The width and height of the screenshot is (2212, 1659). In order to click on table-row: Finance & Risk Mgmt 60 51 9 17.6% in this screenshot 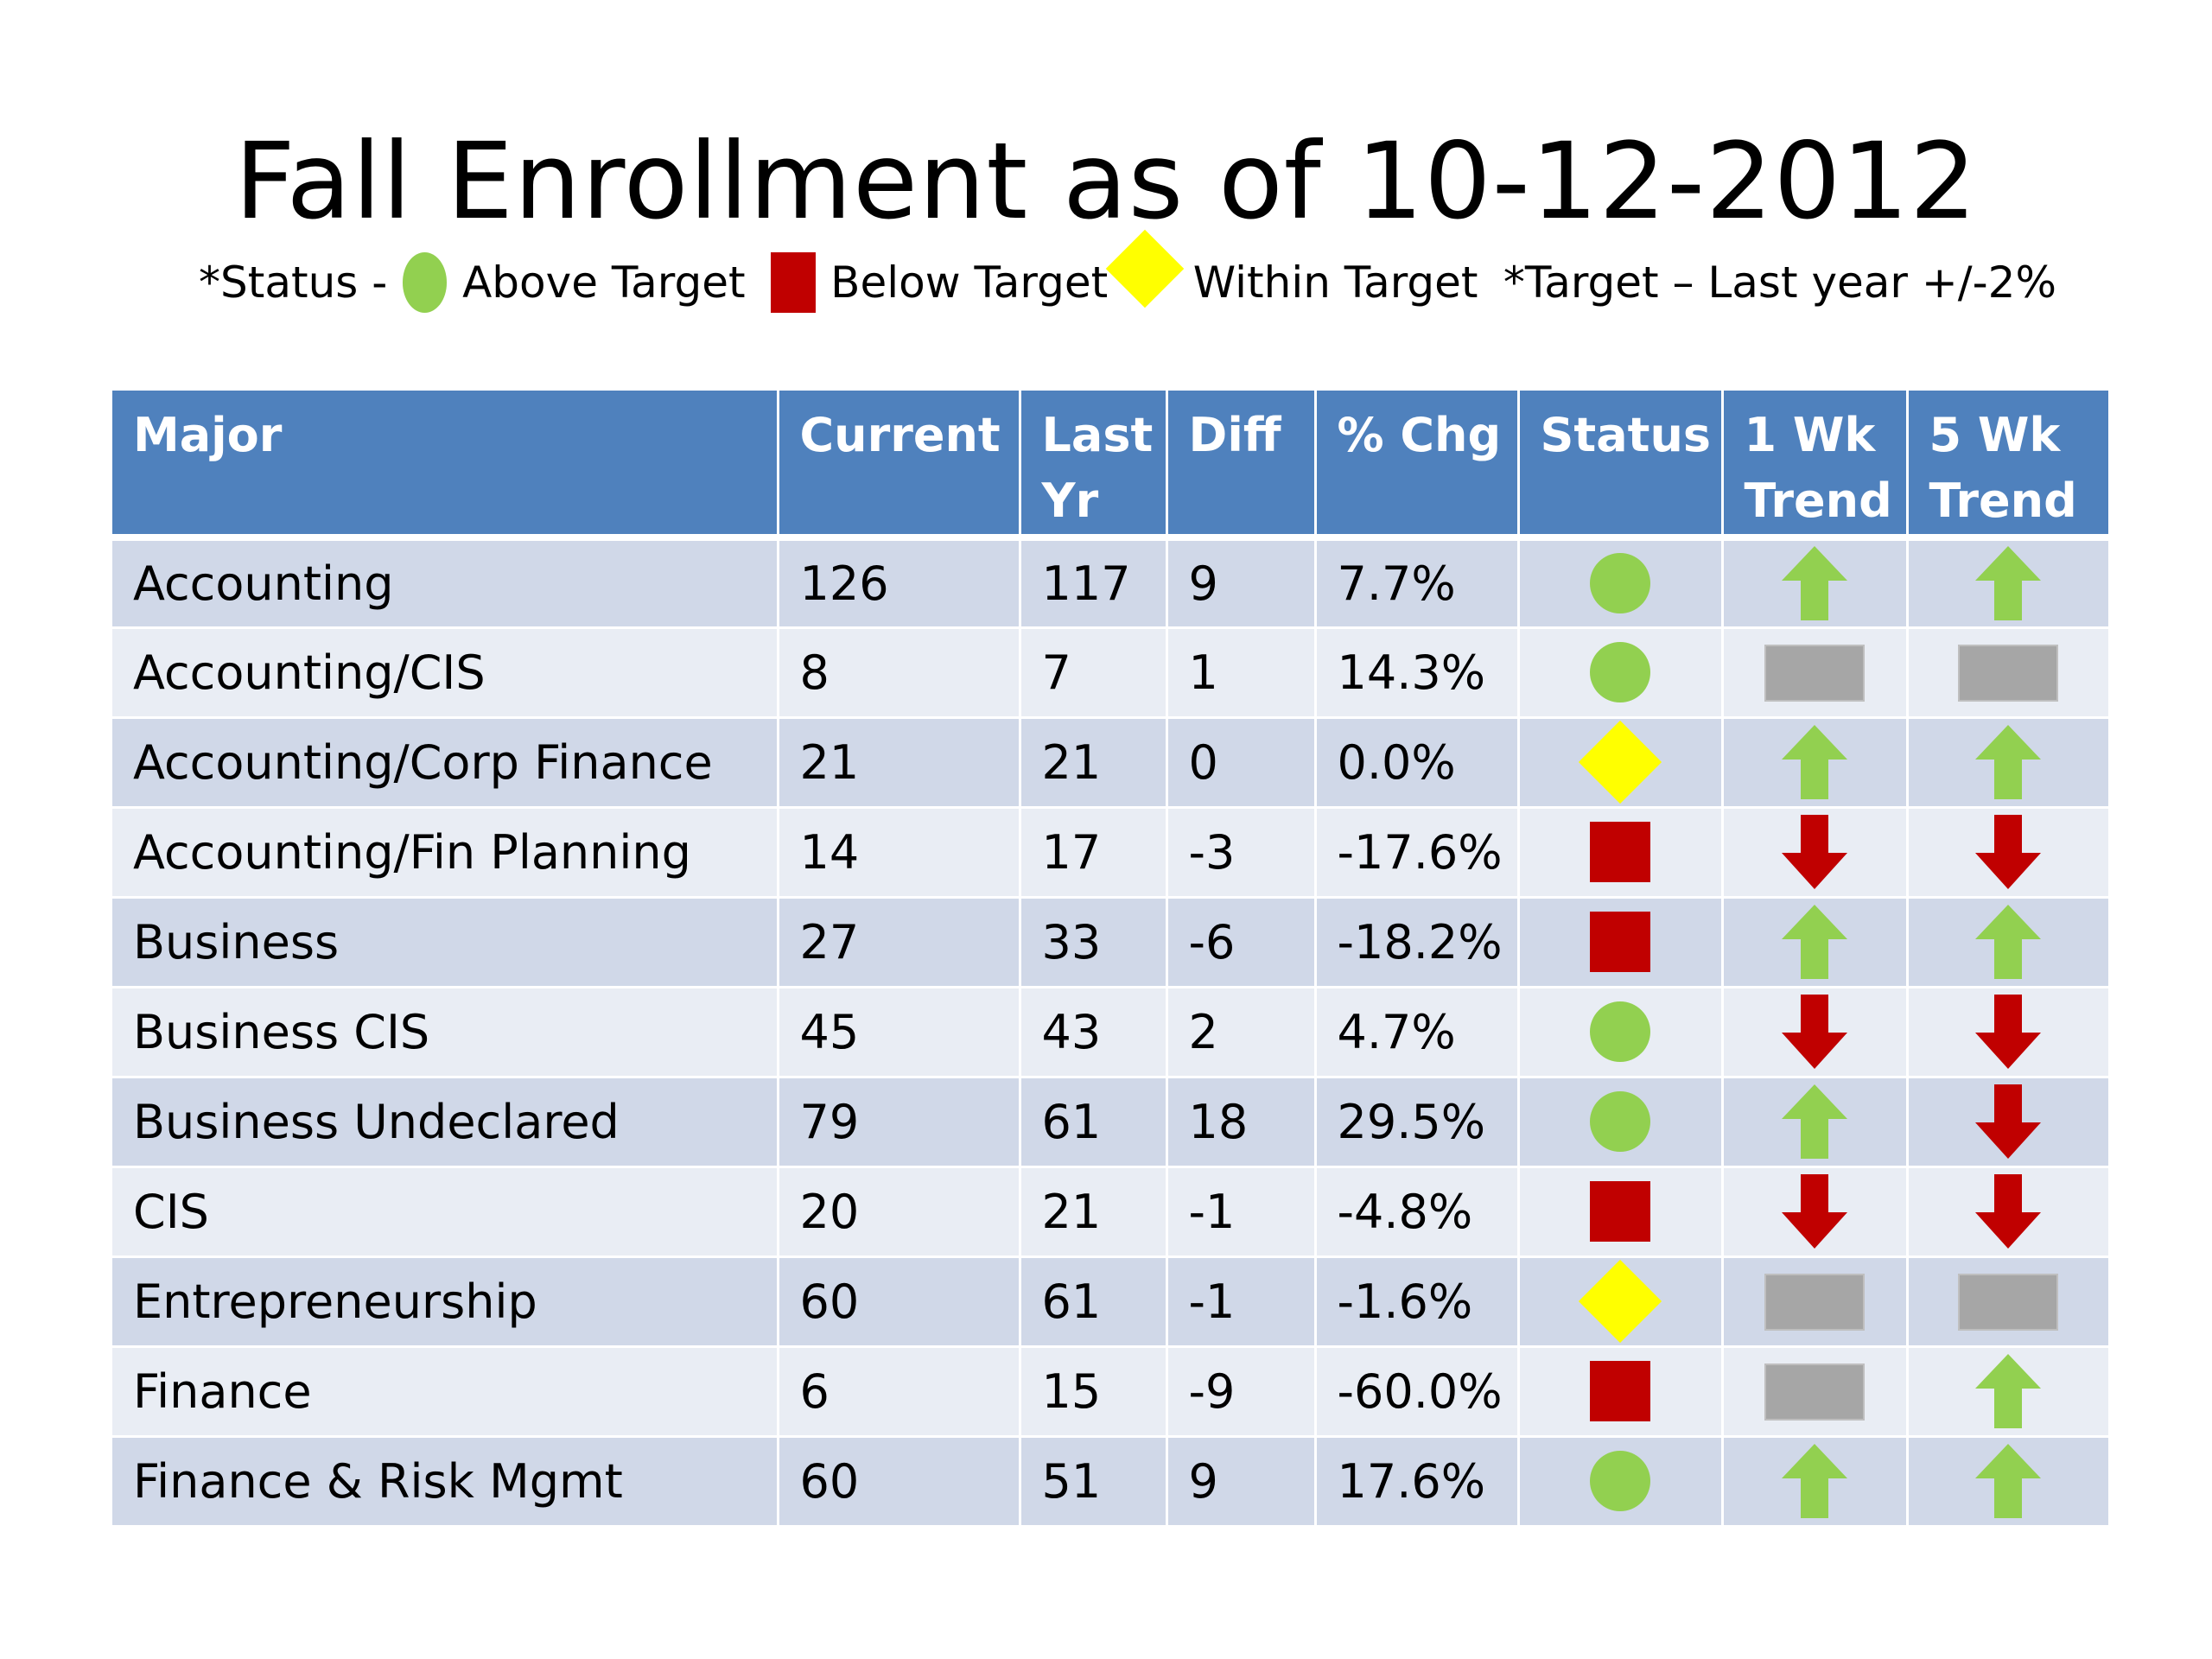, I will do `click(1110, 1482)`.